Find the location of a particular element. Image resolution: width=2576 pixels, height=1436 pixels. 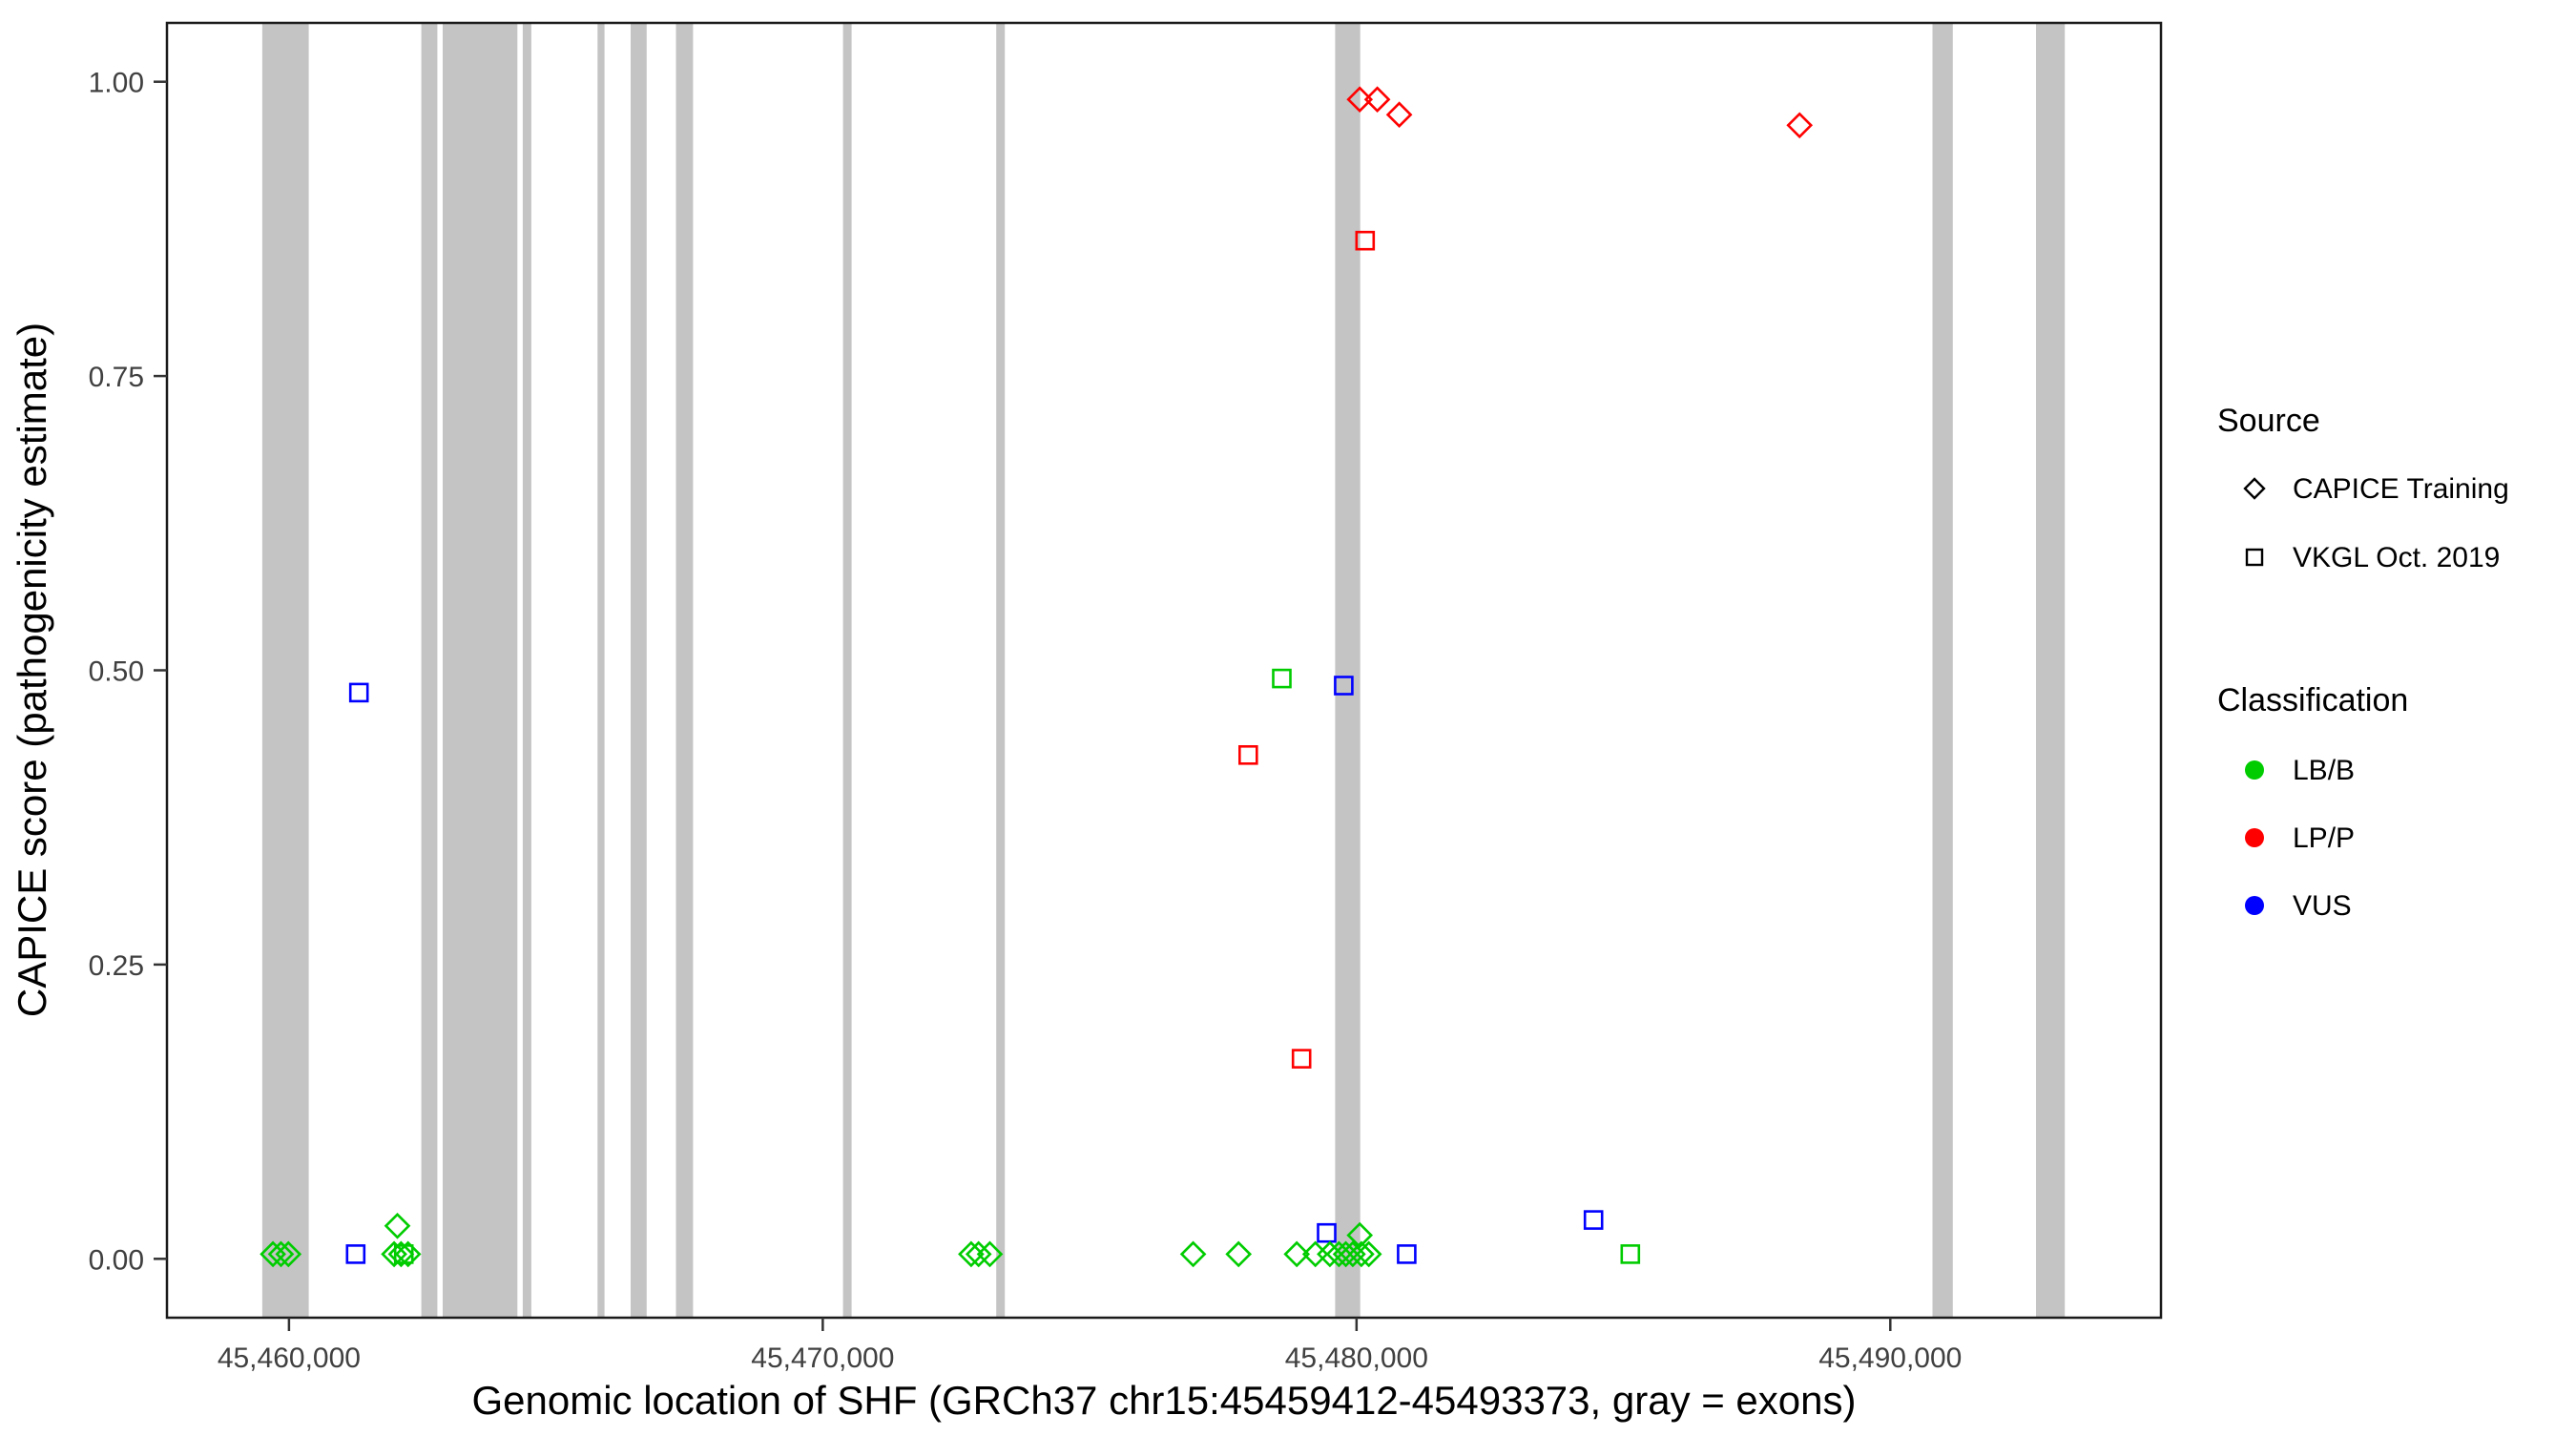

legend-classification-item-label: VUS is located at coordinates (2322, 906).